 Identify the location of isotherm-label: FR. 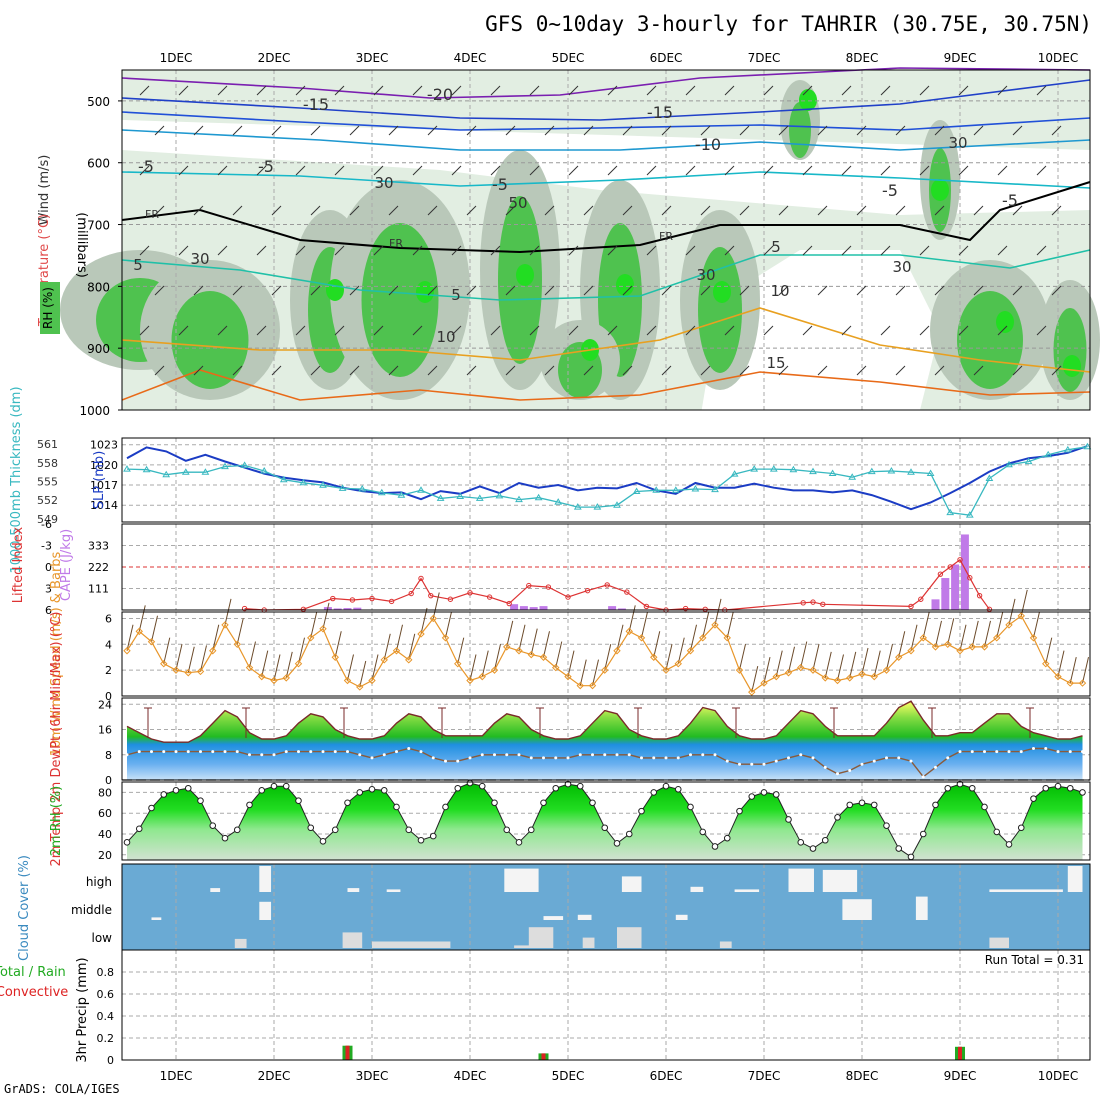
(396, 243).